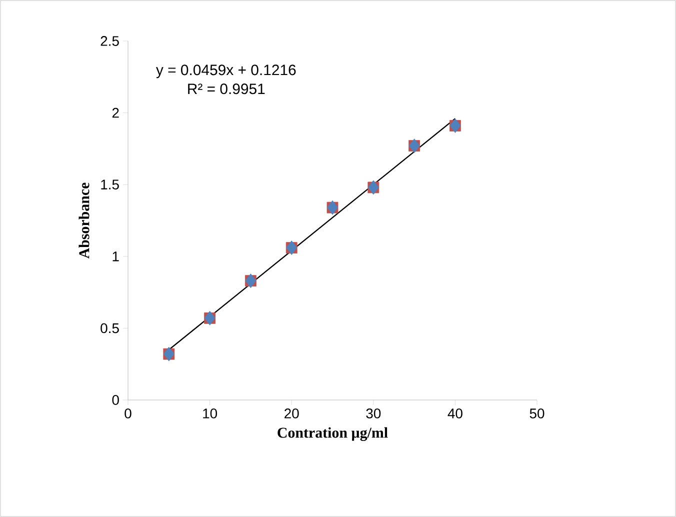 This screenshot has height=517, width=676. I want to click on y-tick-label: 1.5, so click(110, 185).